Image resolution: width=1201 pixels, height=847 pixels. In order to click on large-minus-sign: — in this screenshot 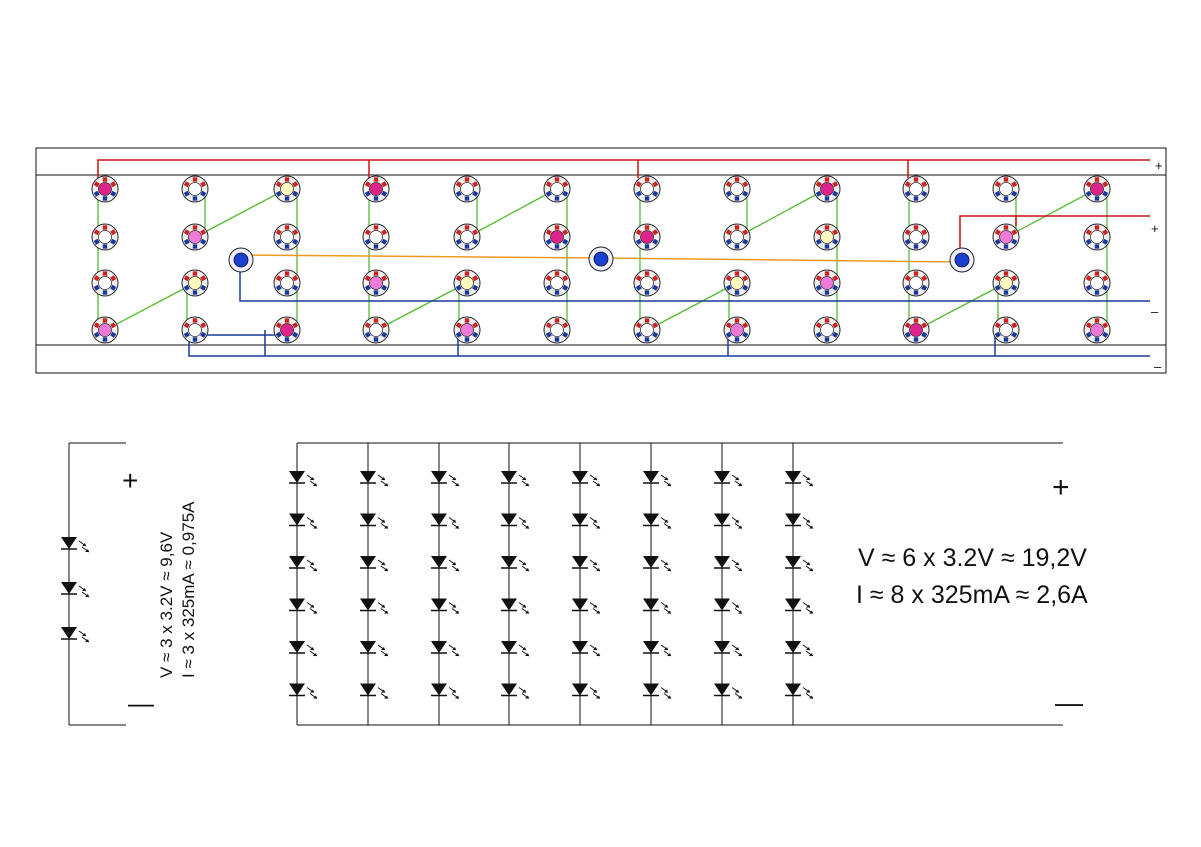, I will do `click(1069, 702)`.